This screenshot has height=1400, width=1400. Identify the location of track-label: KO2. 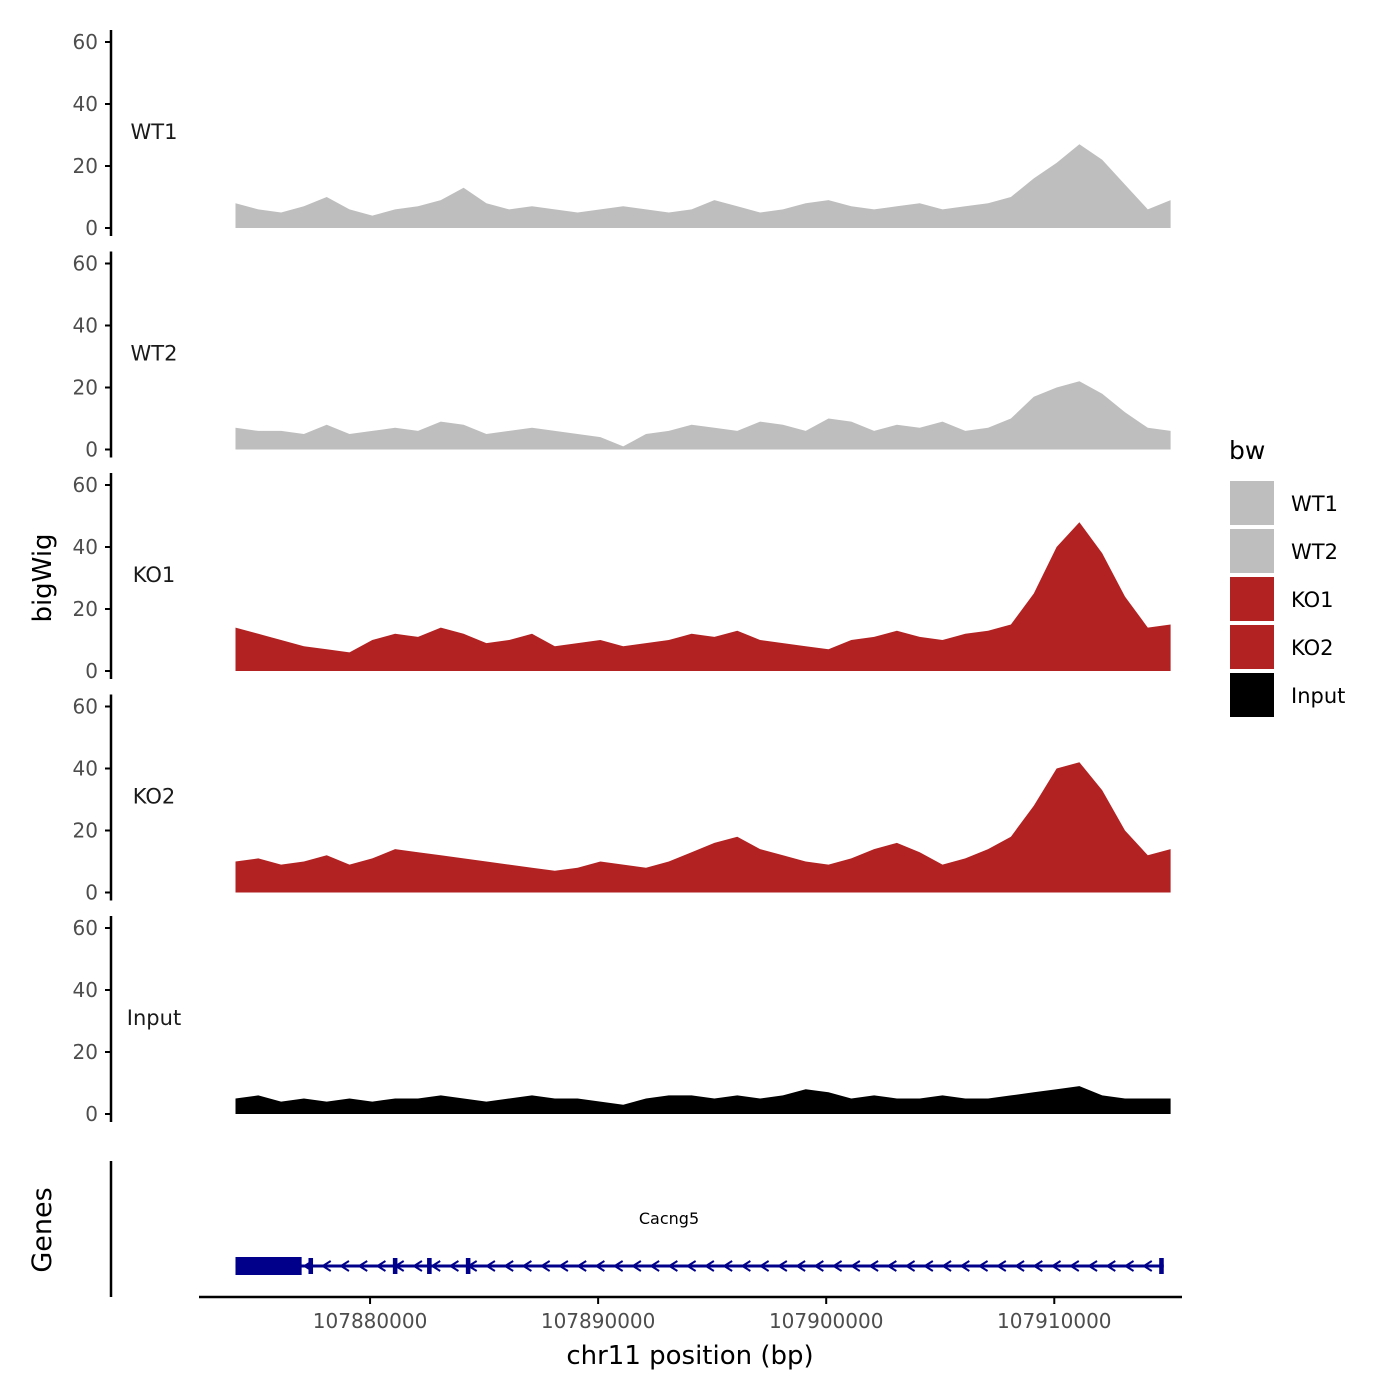
(154, 796).